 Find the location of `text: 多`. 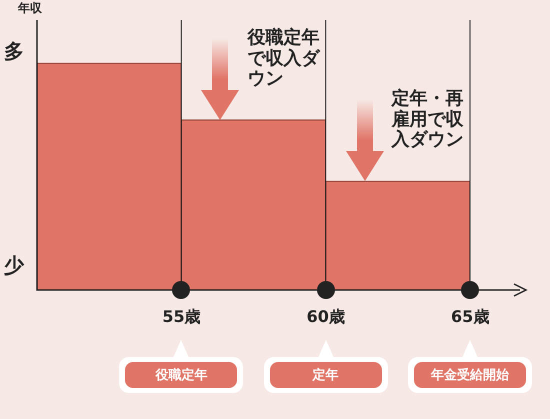

text: 多 is located at coordinates (14, 51).